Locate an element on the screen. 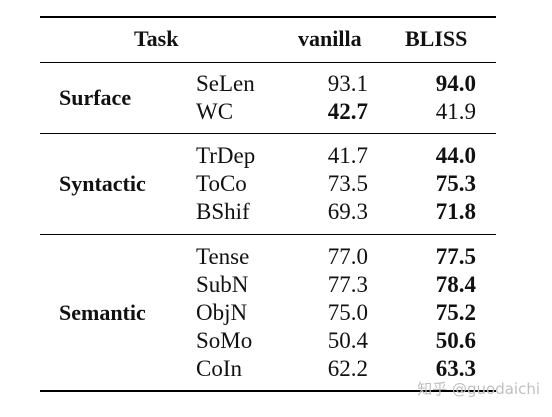 The height and width of the screenshot is (417, 552). bottom-rule is located at coordinates (268, 391).